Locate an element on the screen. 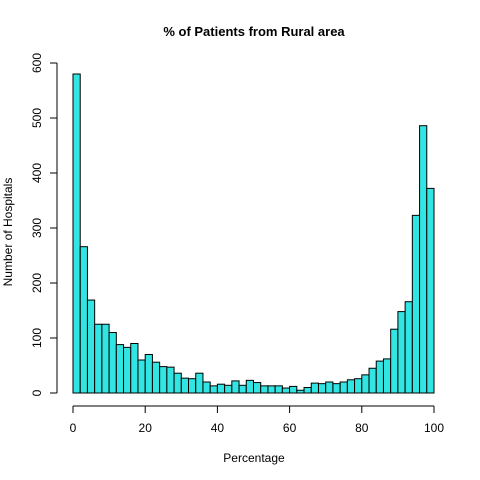 This screenshot has width=480, height=480. y-axis-title: Number of Hospitals is located at coordinates (8, 232).